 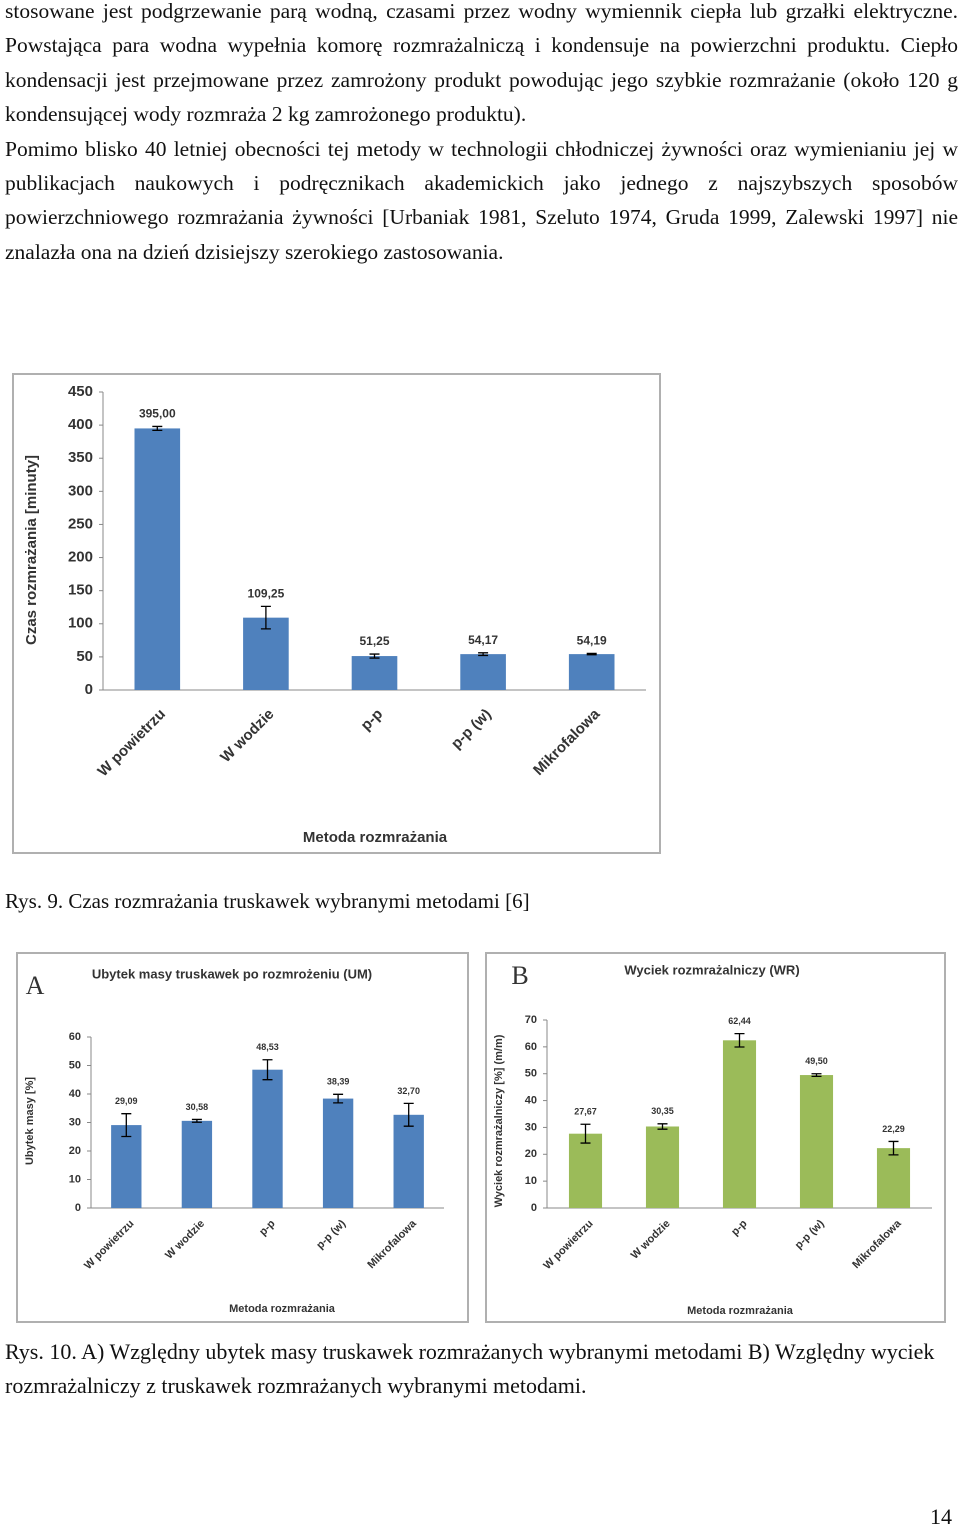 I want to click on y-tick-label: 450, so click(x=80, y=391).